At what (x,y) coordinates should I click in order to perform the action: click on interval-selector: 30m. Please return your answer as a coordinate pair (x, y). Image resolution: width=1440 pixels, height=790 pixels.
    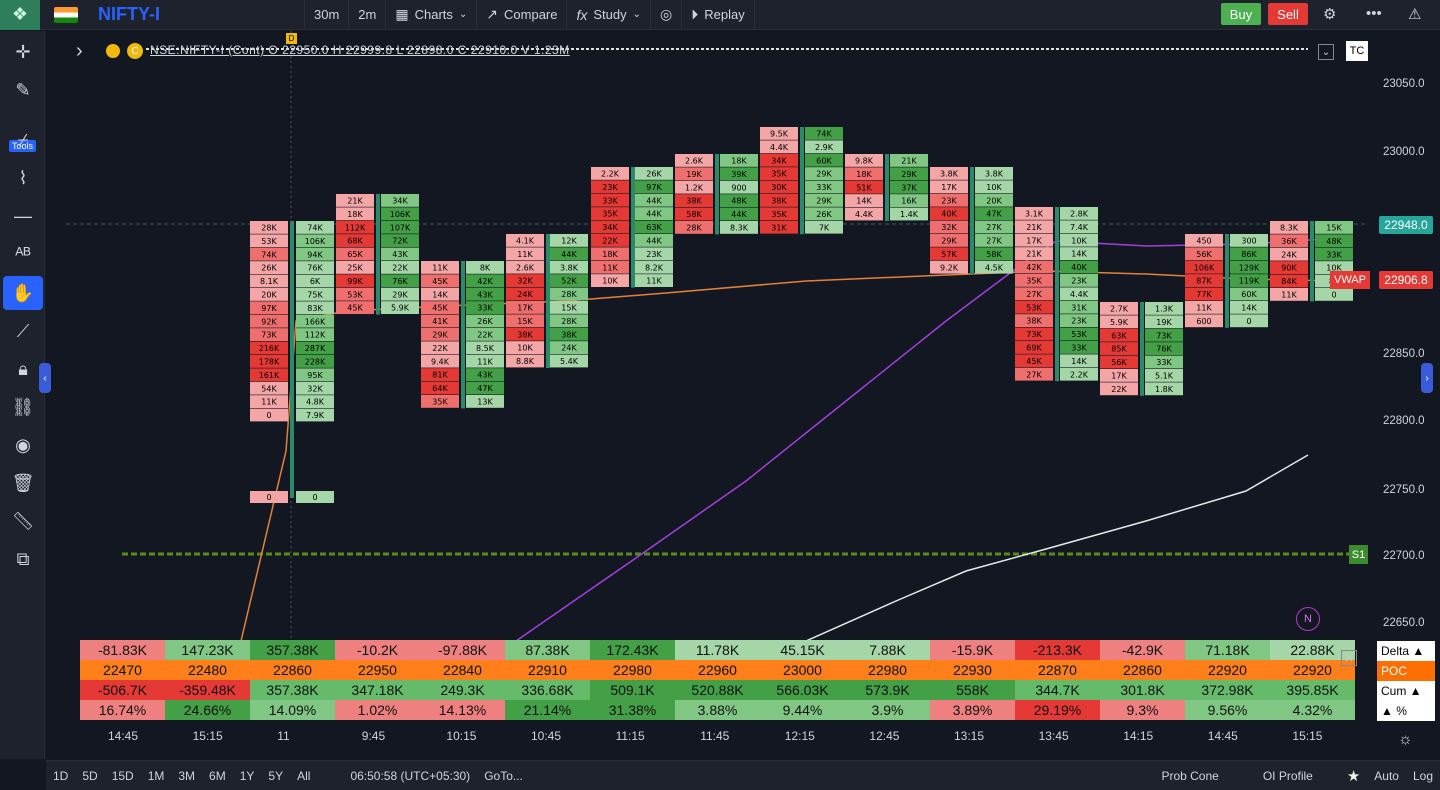
    Looking at the image, I should click on (326, 15).